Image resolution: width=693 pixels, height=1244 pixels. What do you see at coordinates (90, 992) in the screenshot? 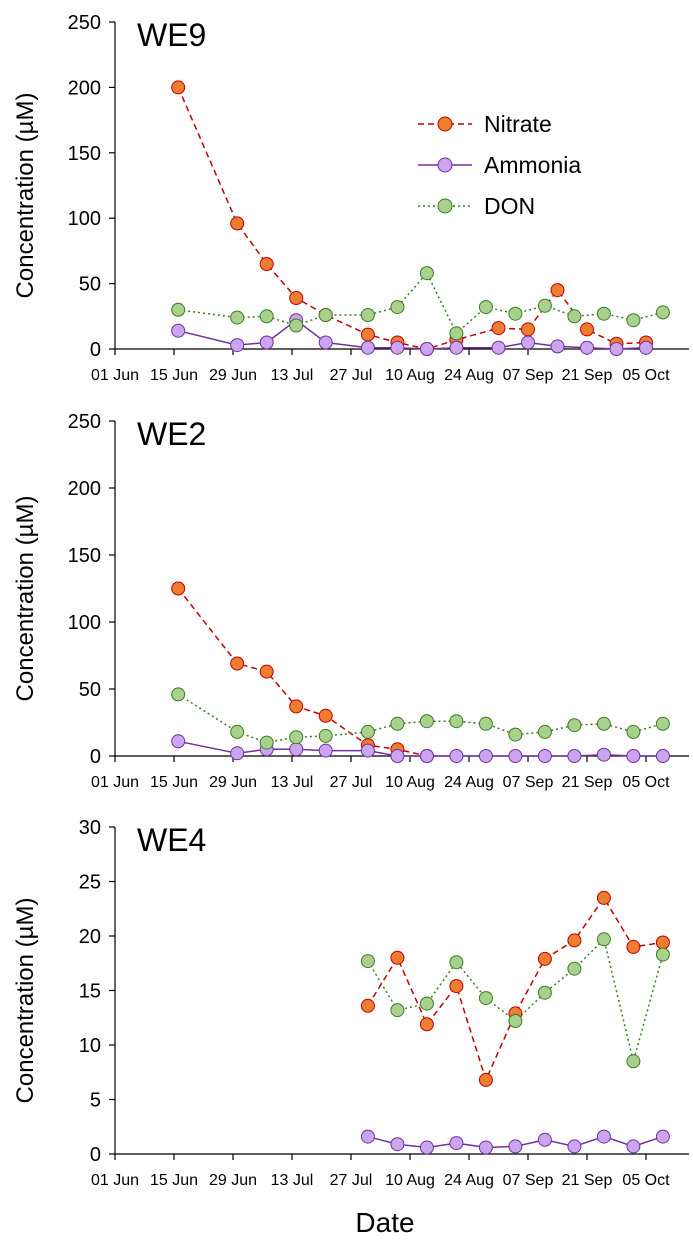
I see `y-tick-label: 15` at bounding box center [90, 992].